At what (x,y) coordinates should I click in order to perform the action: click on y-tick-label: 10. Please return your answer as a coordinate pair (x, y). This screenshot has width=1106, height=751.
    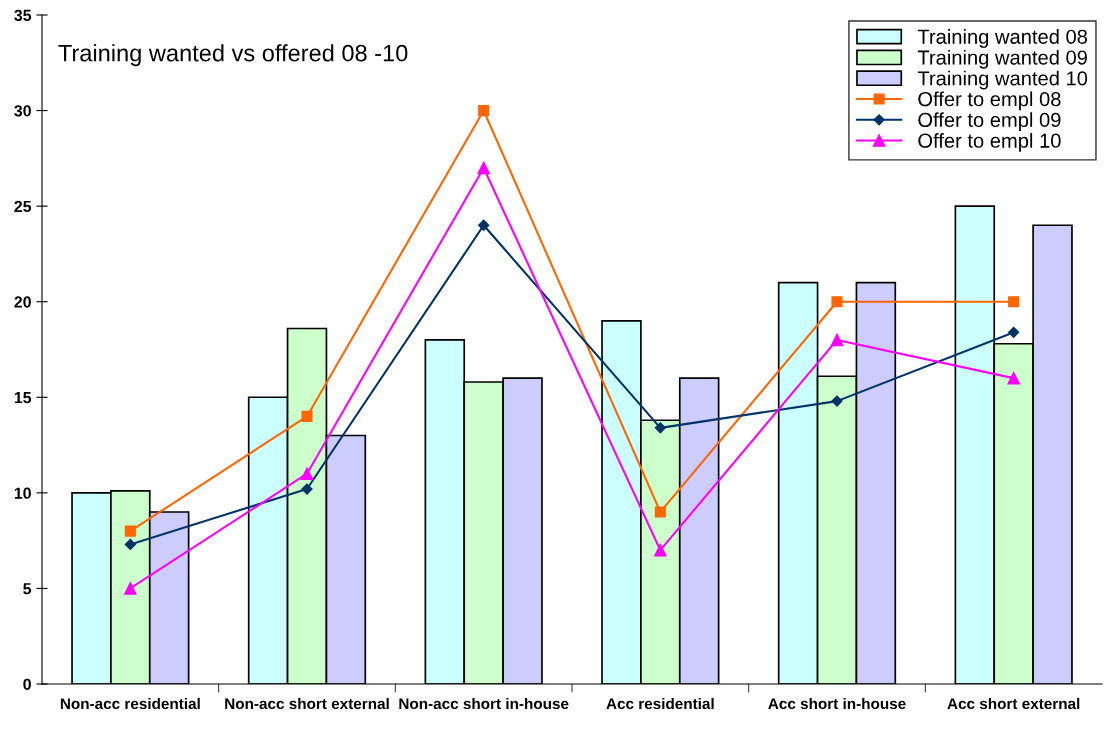
    Looking at the image, I should click on (22, 493).